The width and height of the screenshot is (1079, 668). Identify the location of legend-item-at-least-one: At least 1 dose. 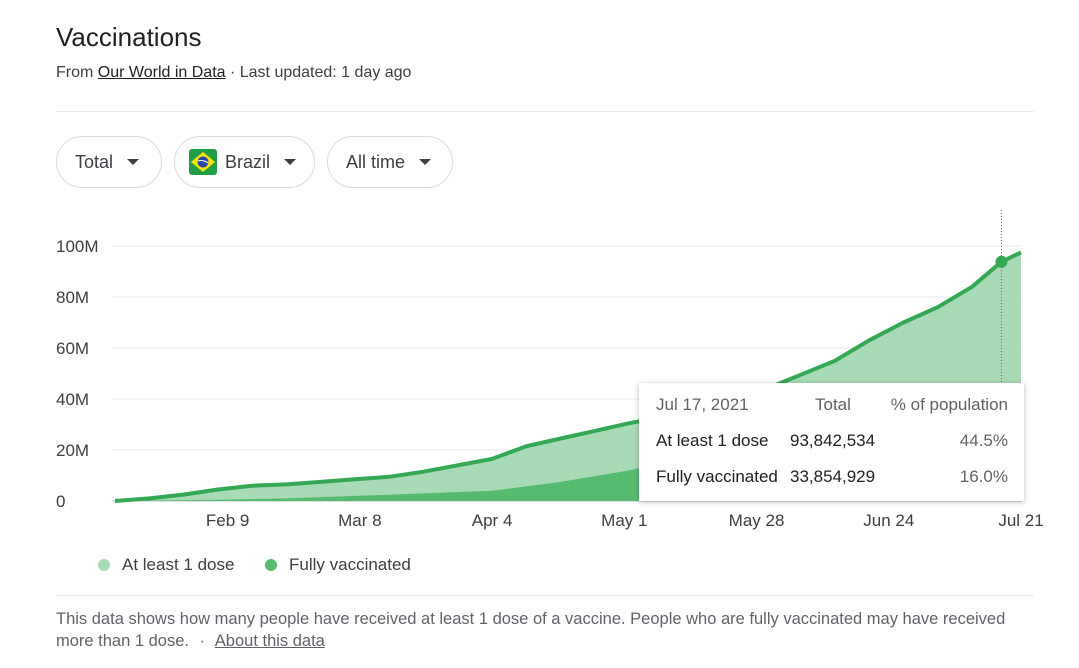
(166, 565).